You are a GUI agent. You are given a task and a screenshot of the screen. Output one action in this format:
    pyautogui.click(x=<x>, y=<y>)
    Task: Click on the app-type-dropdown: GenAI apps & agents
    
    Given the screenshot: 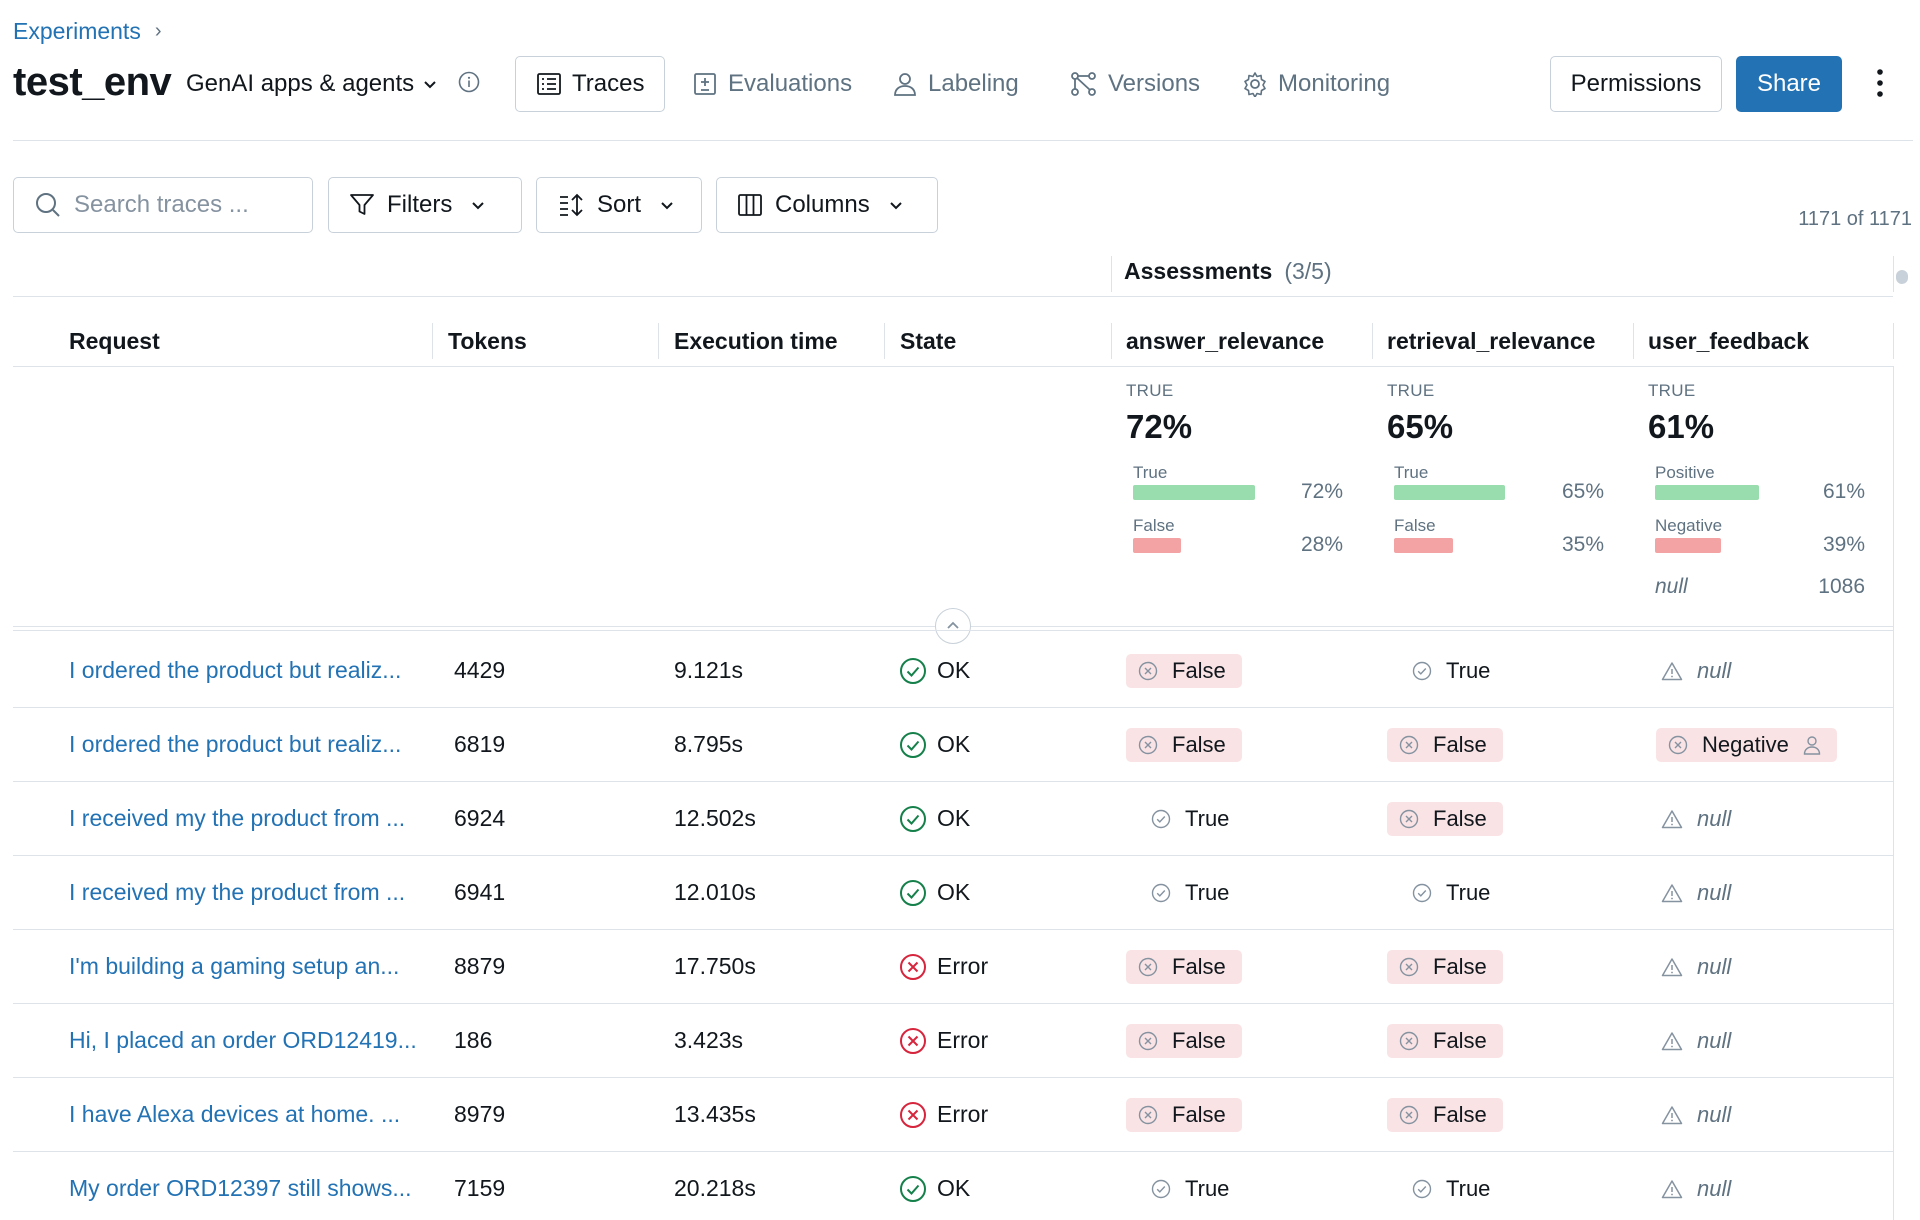 What is the action you would take?
    pyautogui.click(x=312, y=84)
    